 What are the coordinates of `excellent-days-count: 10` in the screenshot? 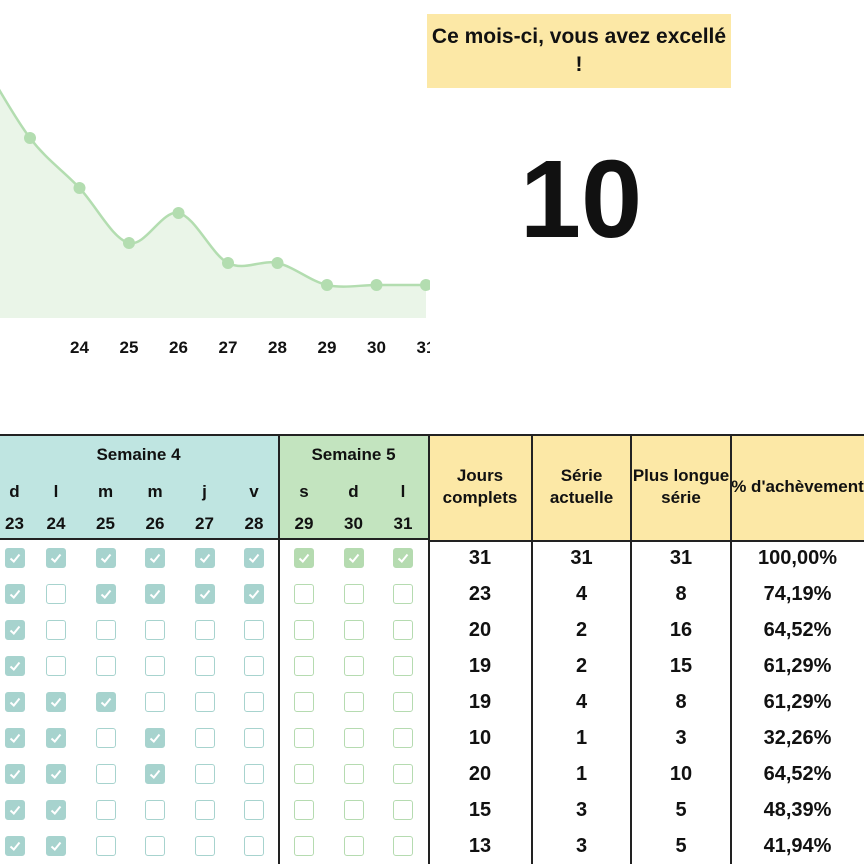 It's located at (581, 199).